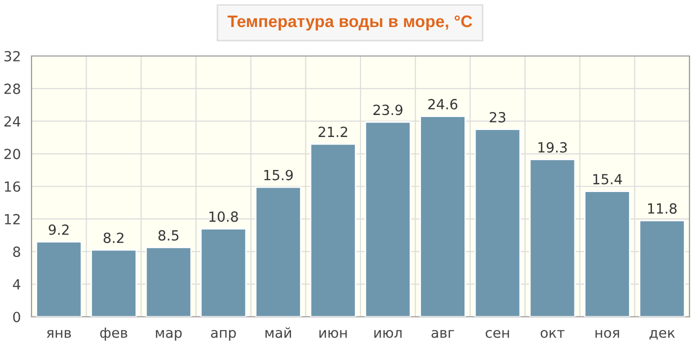  What do you see at coordinates (607, 179) in the screenshot?
I see `data-label: 15.4` at bounding box center [607, 179].